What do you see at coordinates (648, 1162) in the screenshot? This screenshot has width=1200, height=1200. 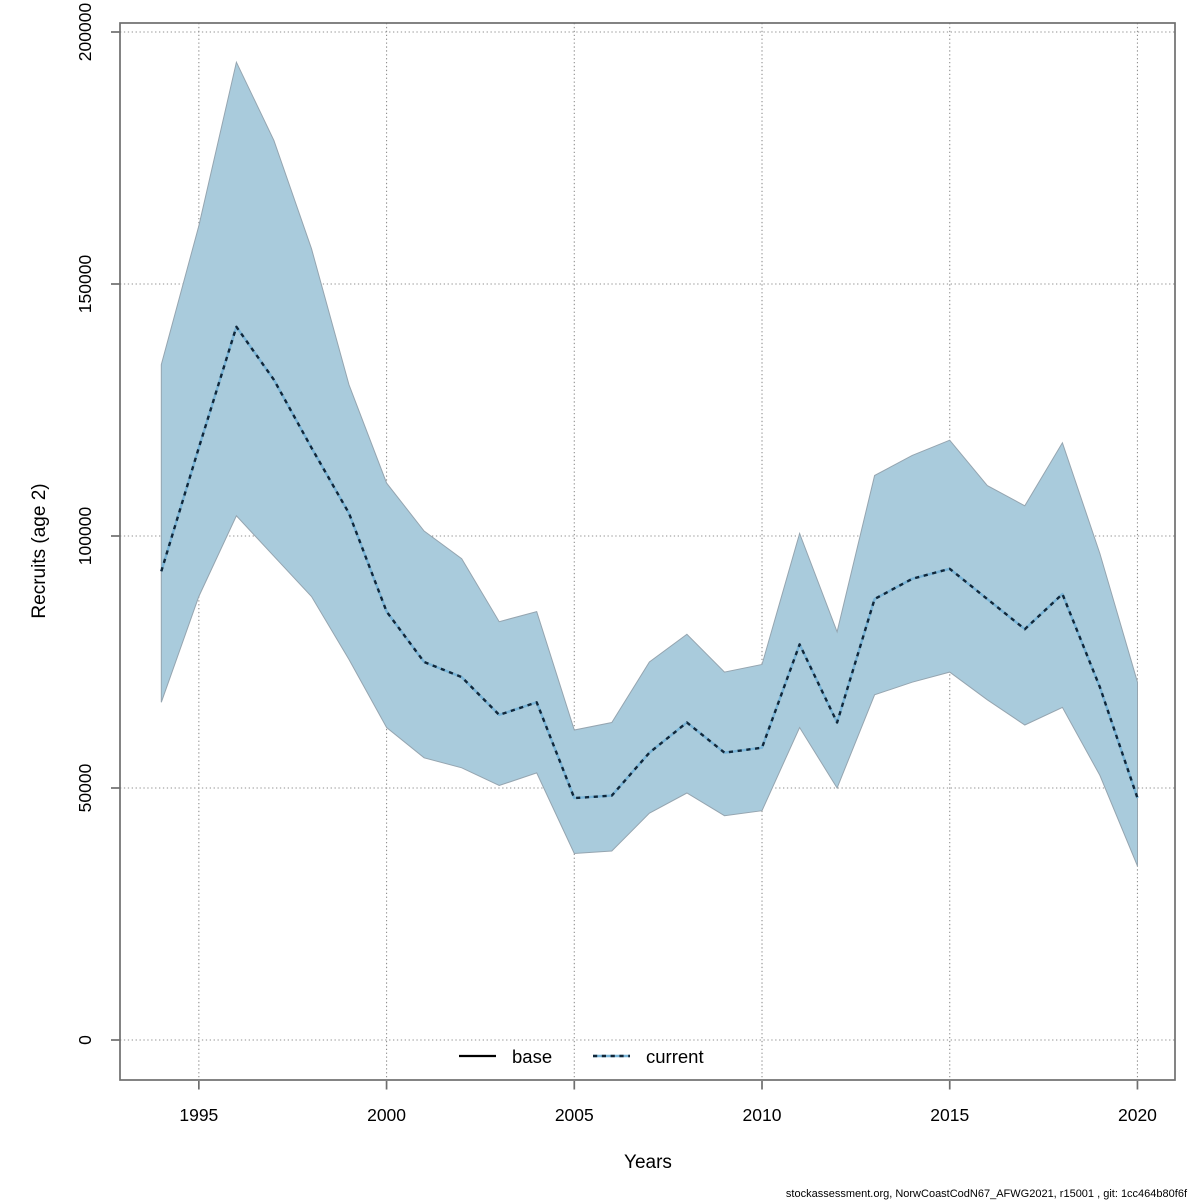 I see `x-axis-title: Years` at bounding box center [648, 1162].